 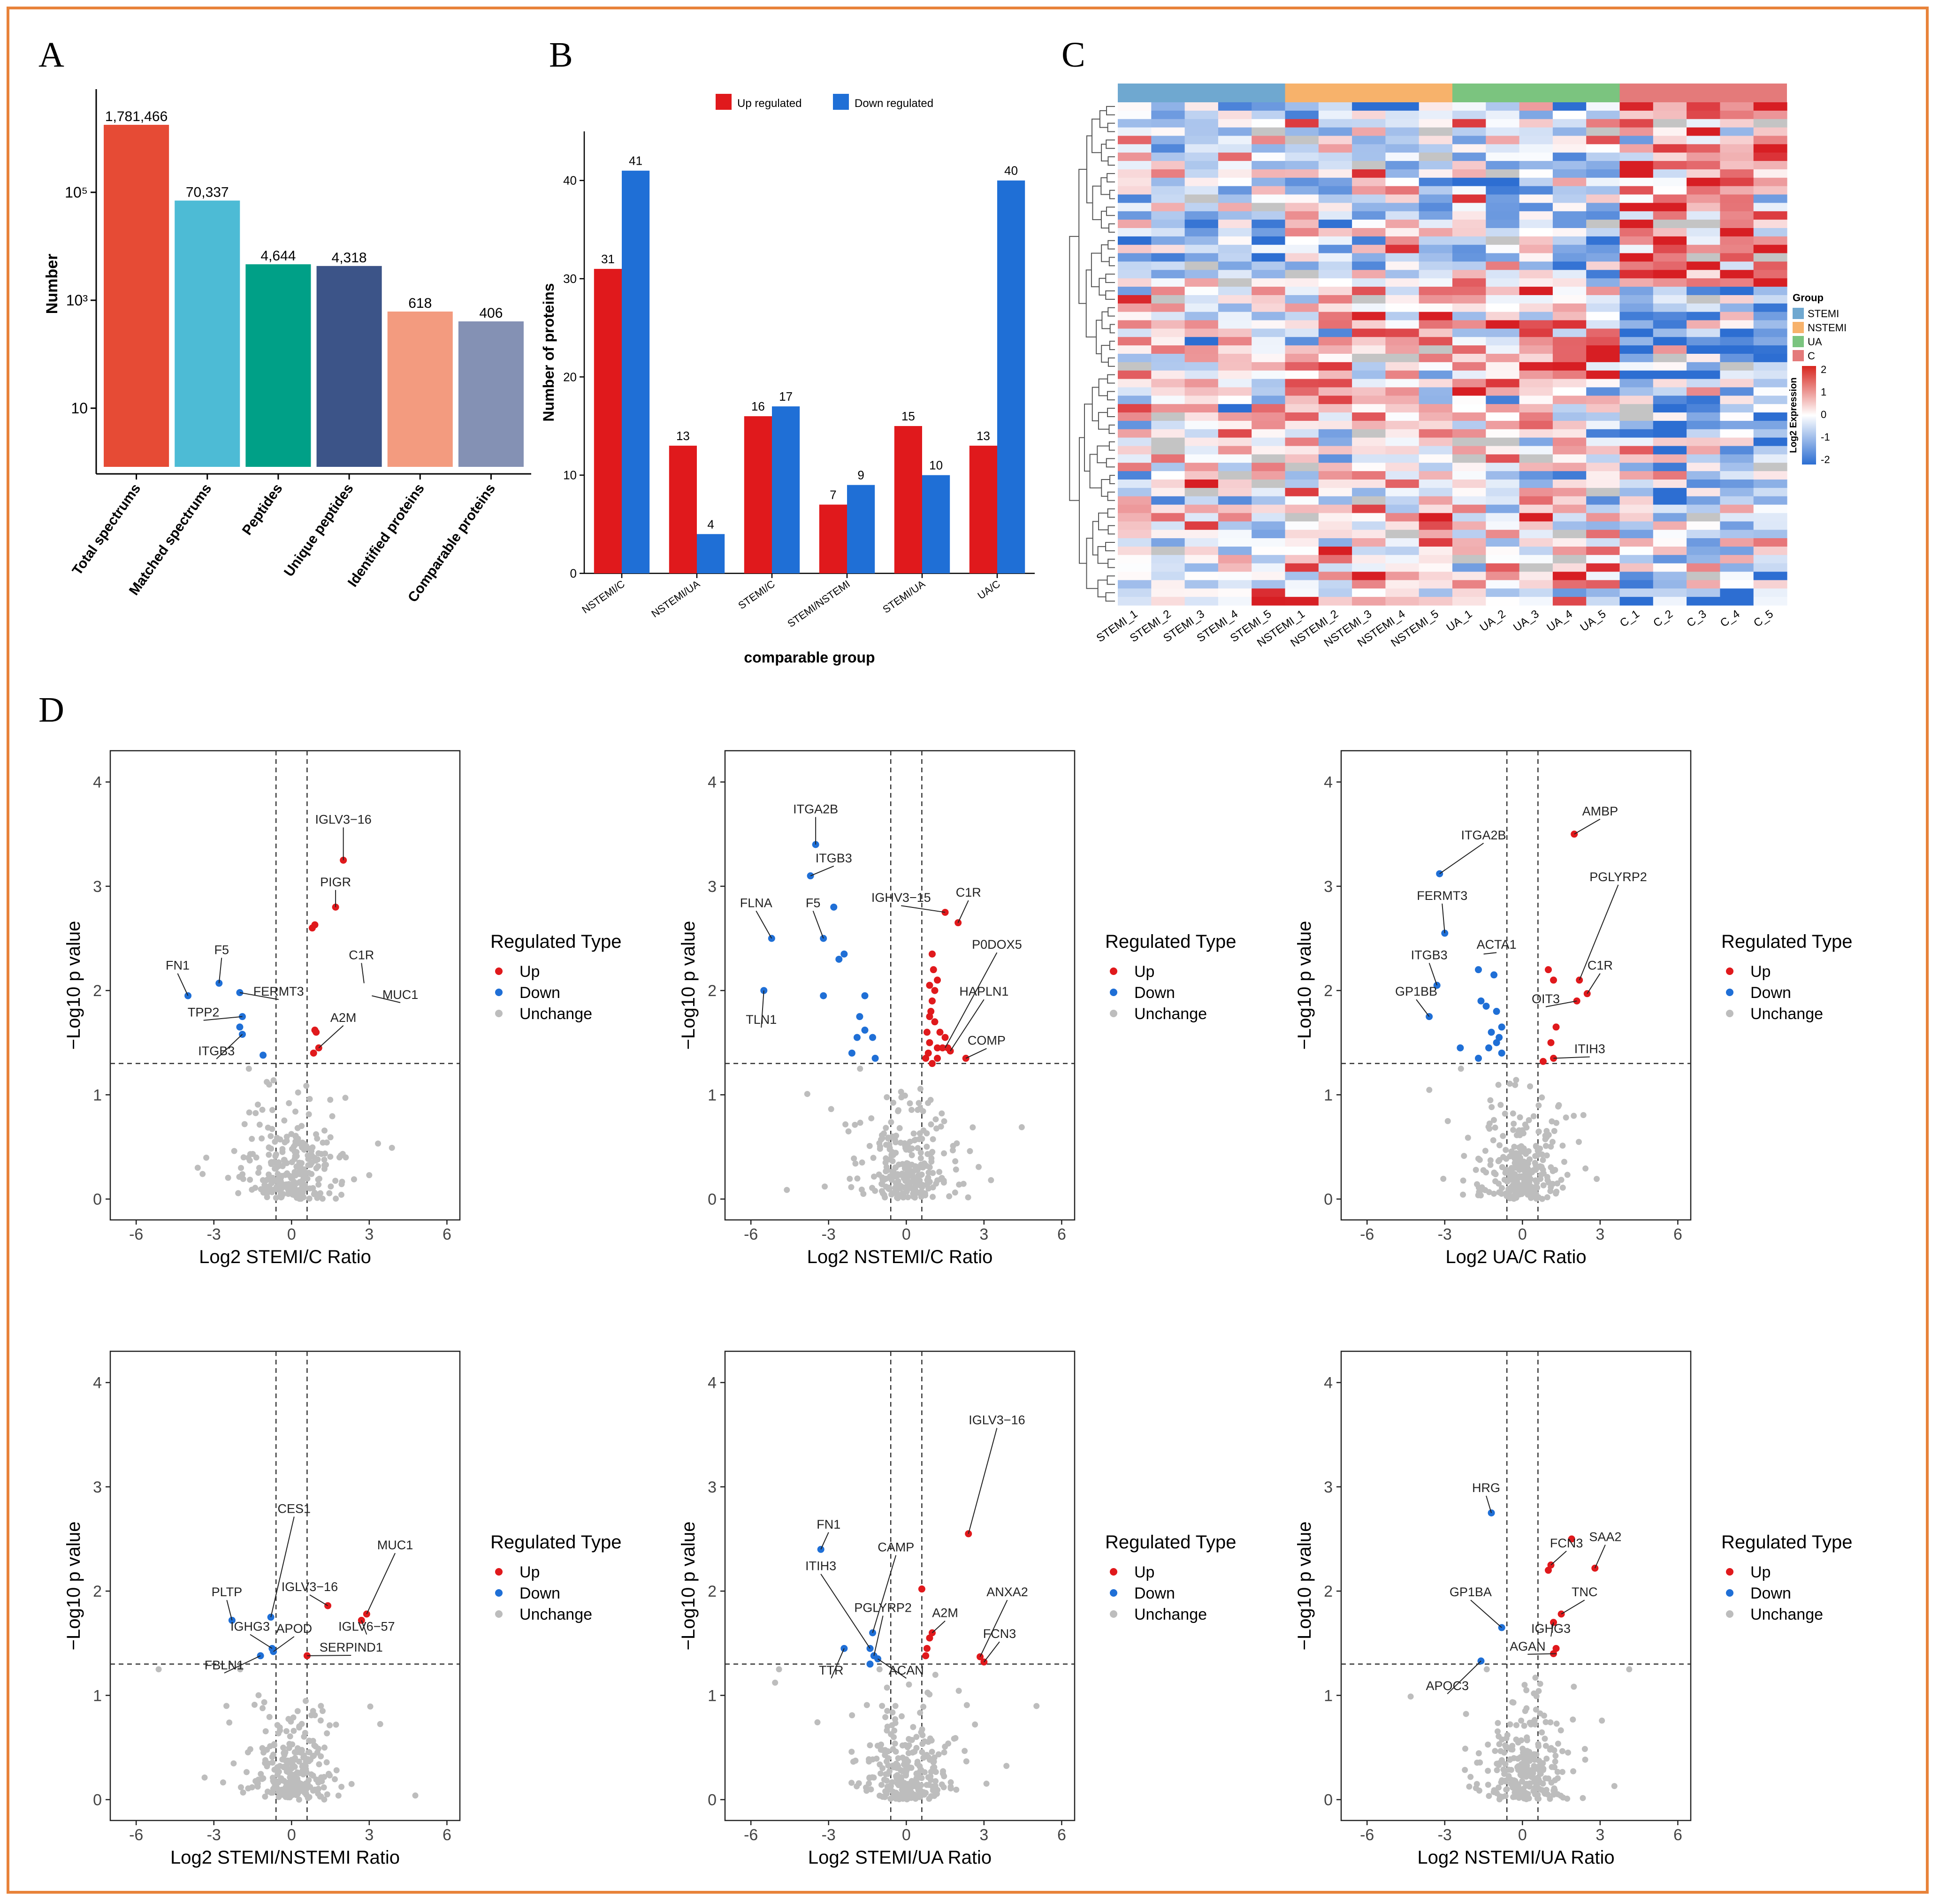 What do you see at coordinates (1600, 1835) in the screenshot?
I see `d-x-tick-label: 3` at bounding box center [1600, 1835].